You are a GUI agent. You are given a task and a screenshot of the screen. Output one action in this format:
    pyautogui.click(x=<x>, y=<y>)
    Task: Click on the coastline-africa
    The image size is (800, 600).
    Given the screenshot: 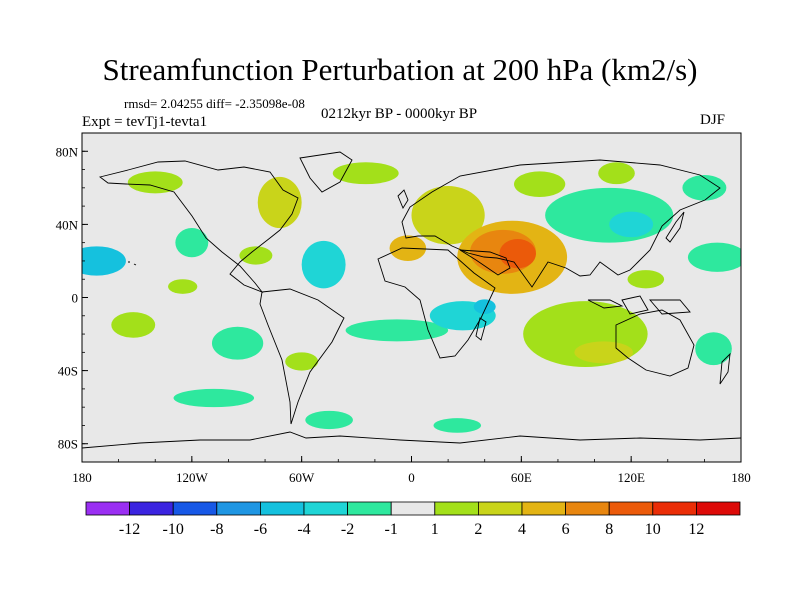 What is the action you would take?
    pyautogui.click(x=436, y=303)
    